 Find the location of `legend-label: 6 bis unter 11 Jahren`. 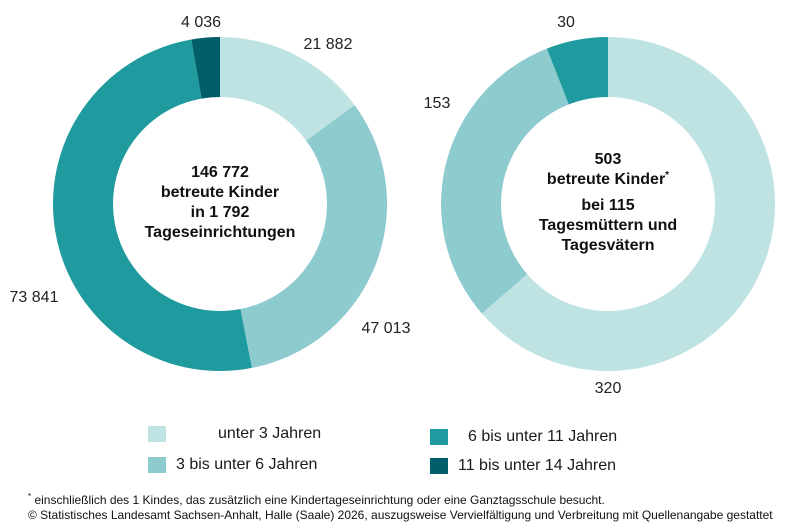

legend-label: 6 bis unter 11 Jahren is located at coordinates (543, 436).